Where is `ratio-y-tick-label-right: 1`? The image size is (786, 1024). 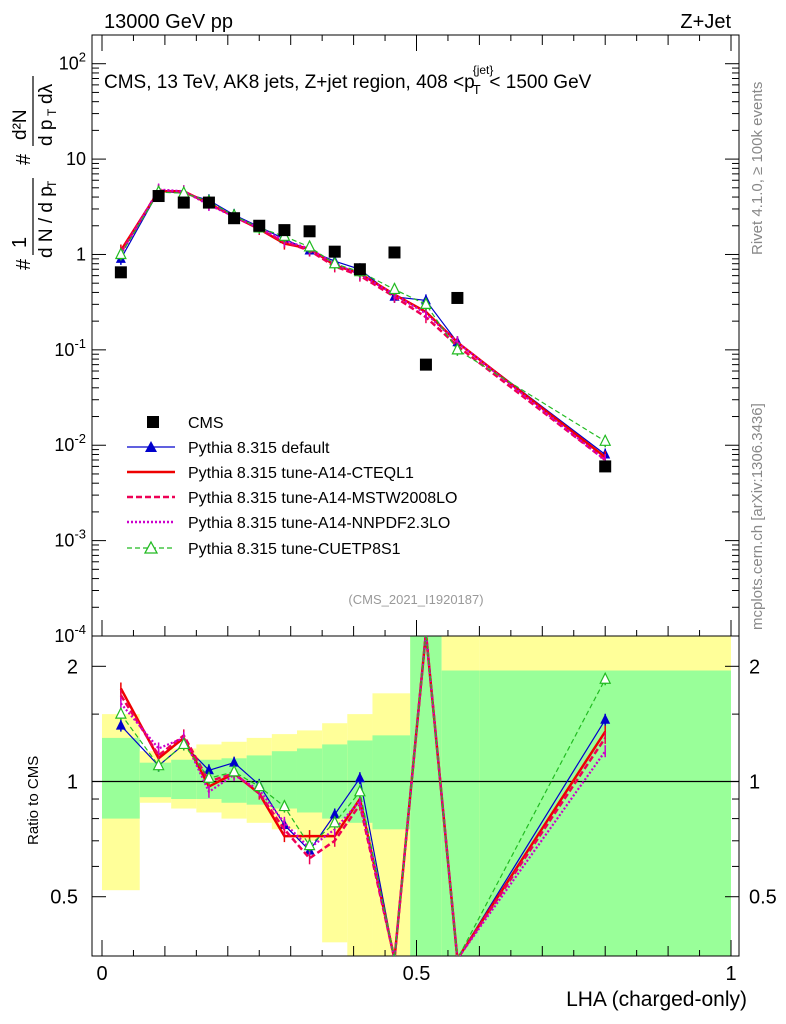 ratio-y-tick-label-right: 1 is located at coordinates (754, 783).